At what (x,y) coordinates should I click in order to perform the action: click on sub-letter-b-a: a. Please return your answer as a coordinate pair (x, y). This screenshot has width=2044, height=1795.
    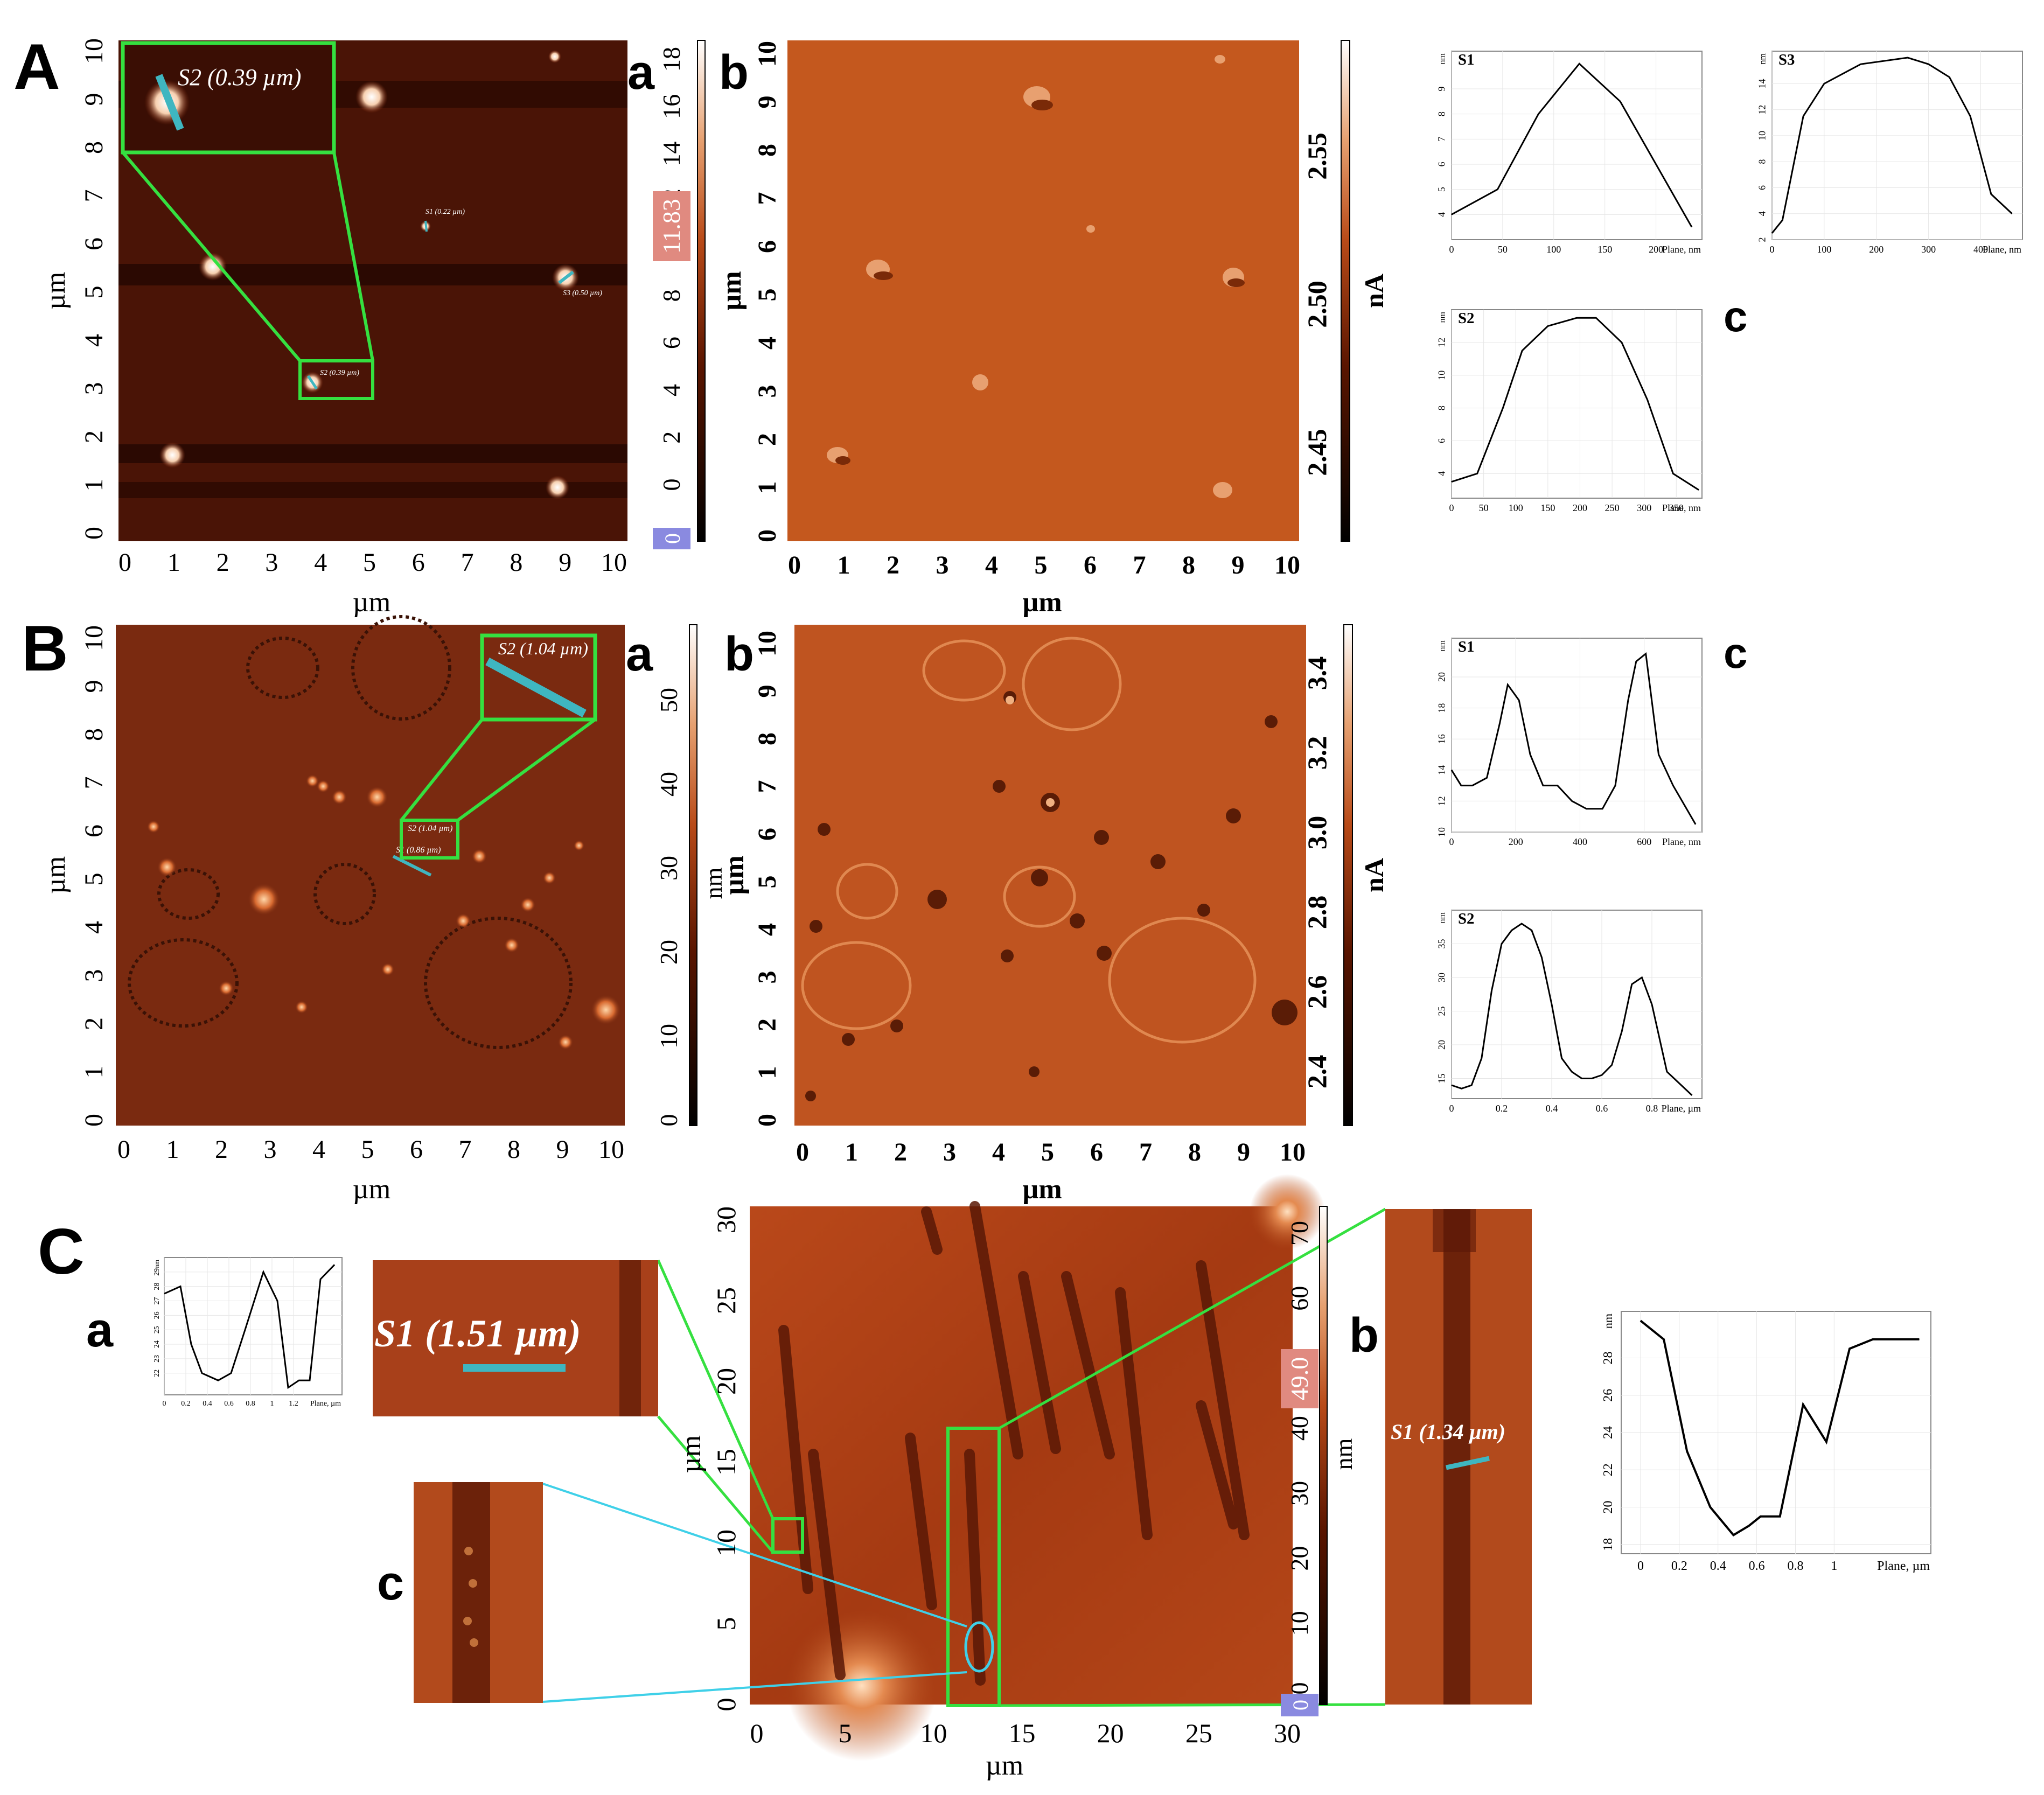
    Looking at the image, I should click on (639, 654).